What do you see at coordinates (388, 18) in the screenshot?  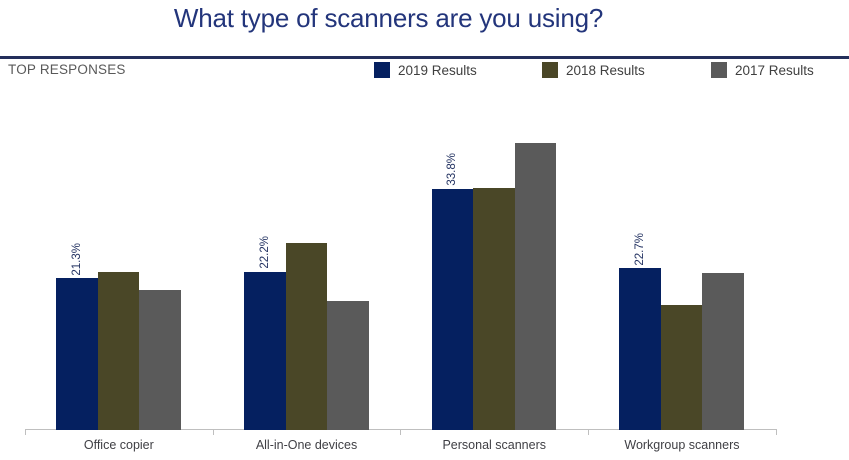 I see `page-title: What type of scanners are you using?` at bounding box center [388, 18].